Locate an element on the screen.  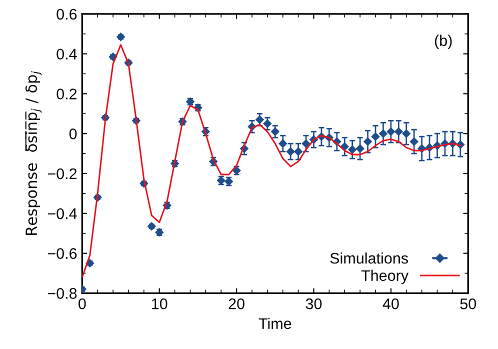
y-tick-label: 0.4 is located at coordinates (66, 54).